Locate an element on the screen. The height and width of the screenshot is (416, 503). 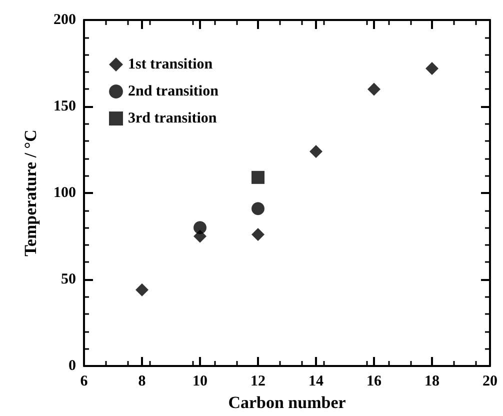
y-tick-label: 0 is located at coordinates (72, 366).